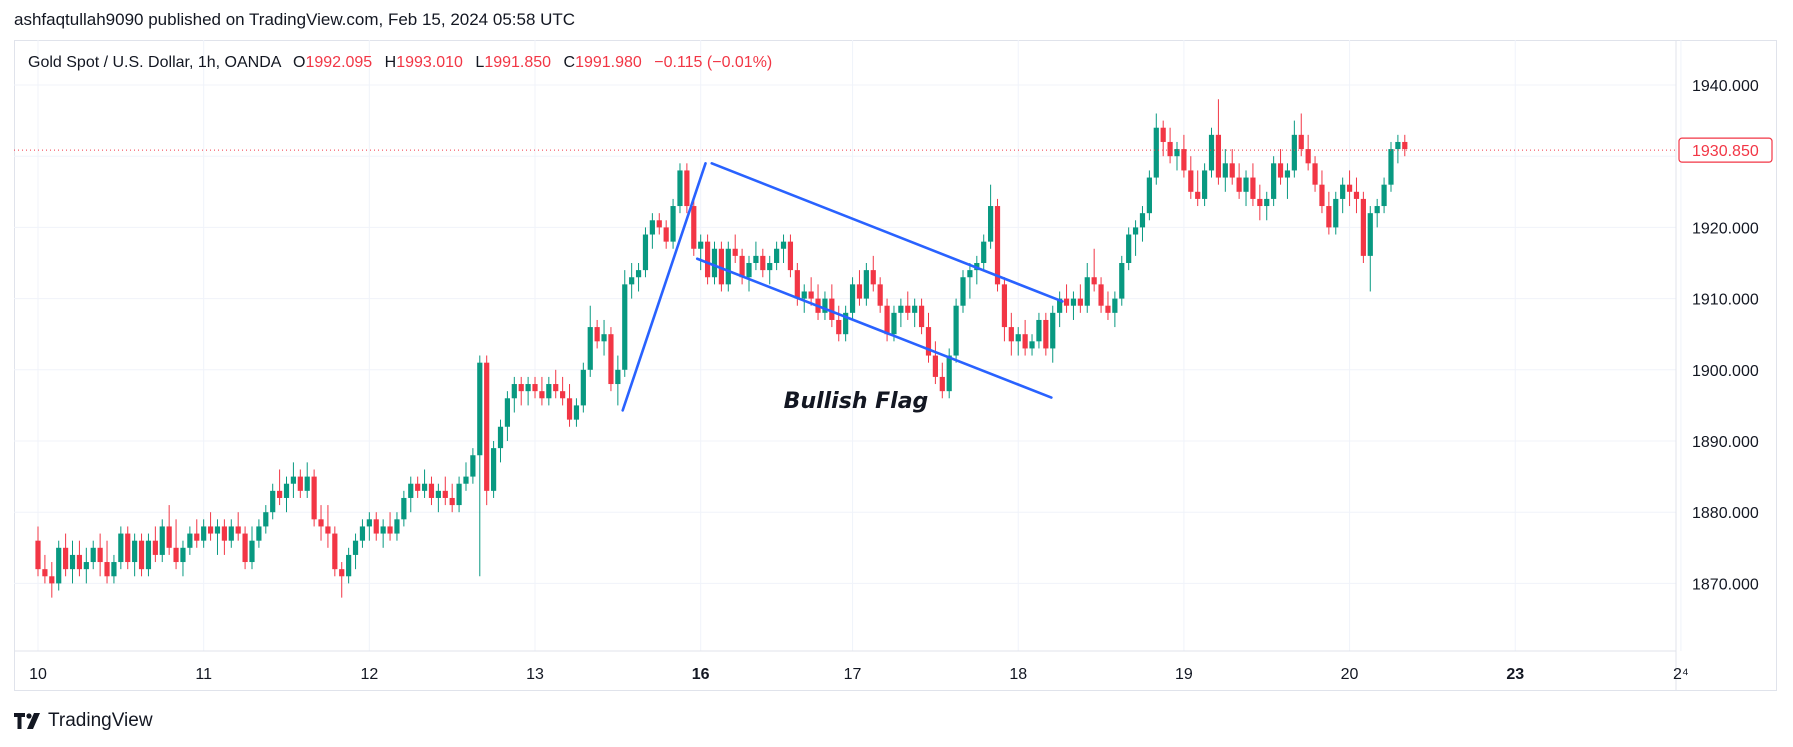  What do you see at coordinates (1725, 150) in the screenshot?
I see `last-price-tag` at bounding box center [1725, 150].